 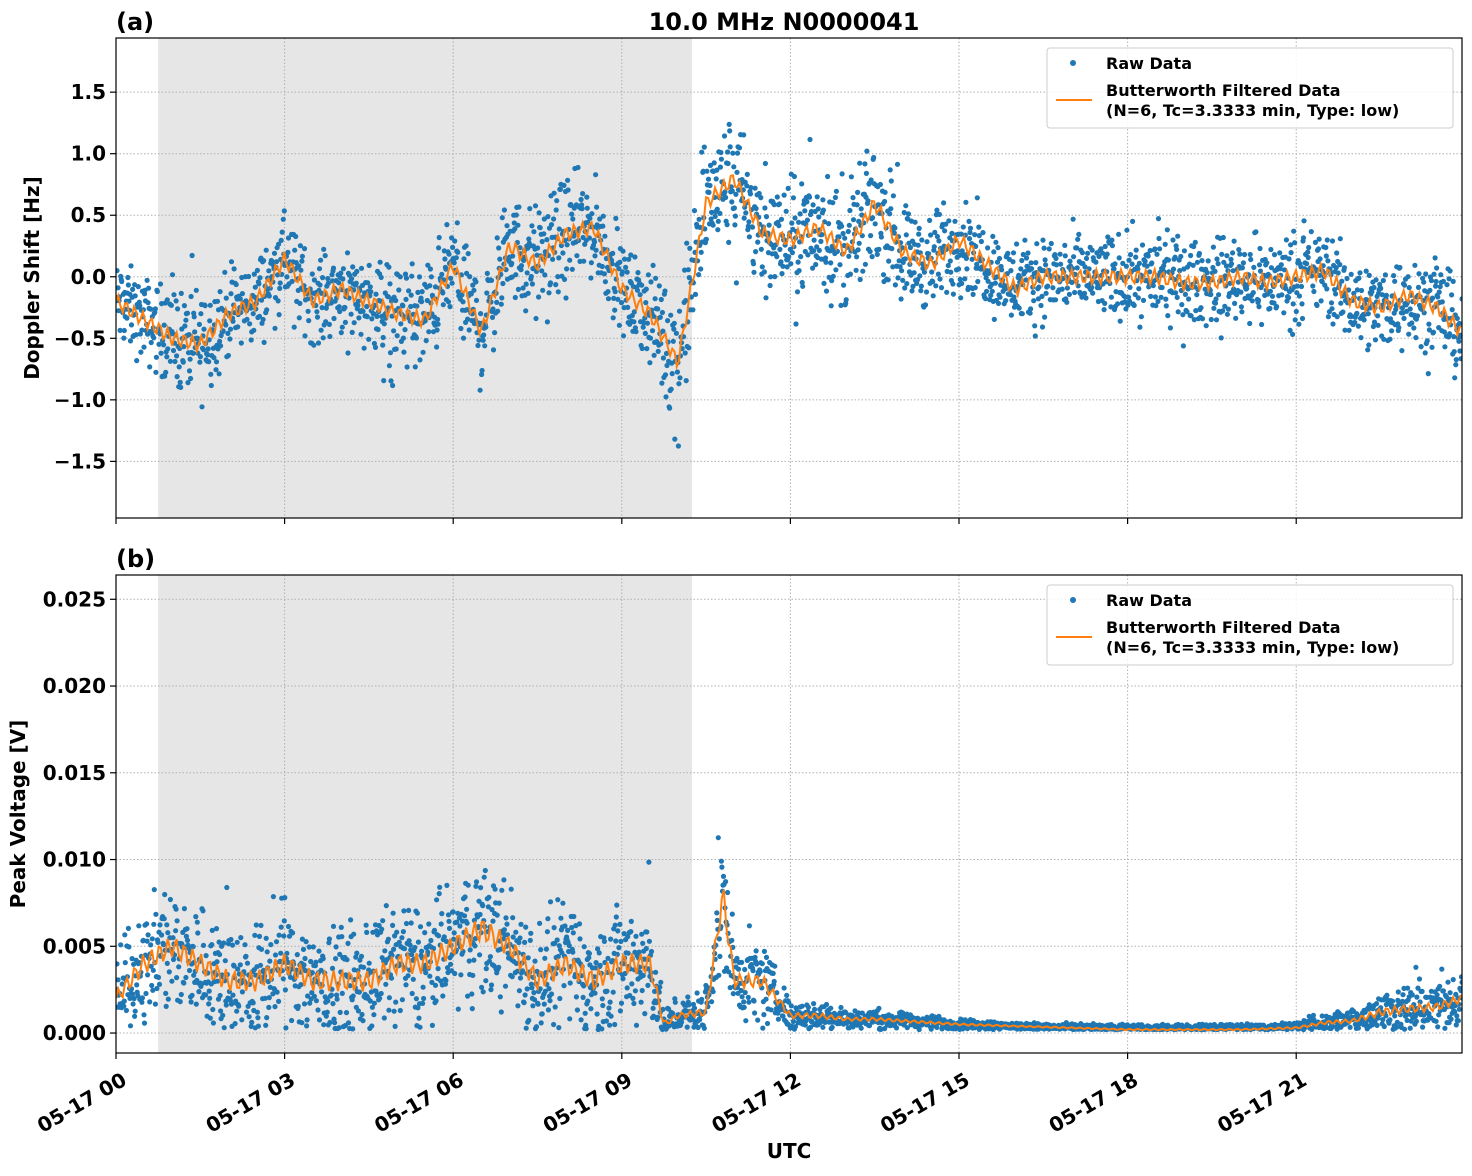 I want to click on legend-raw-label: Raw Data, so click(x=1149, y=63).